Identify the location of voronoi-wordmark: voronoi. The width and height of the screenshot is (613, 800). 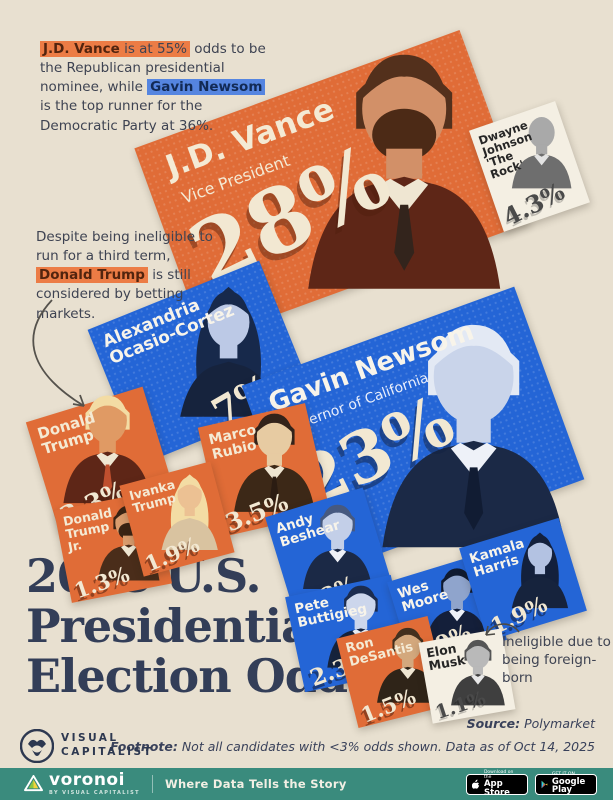
(87, 780).